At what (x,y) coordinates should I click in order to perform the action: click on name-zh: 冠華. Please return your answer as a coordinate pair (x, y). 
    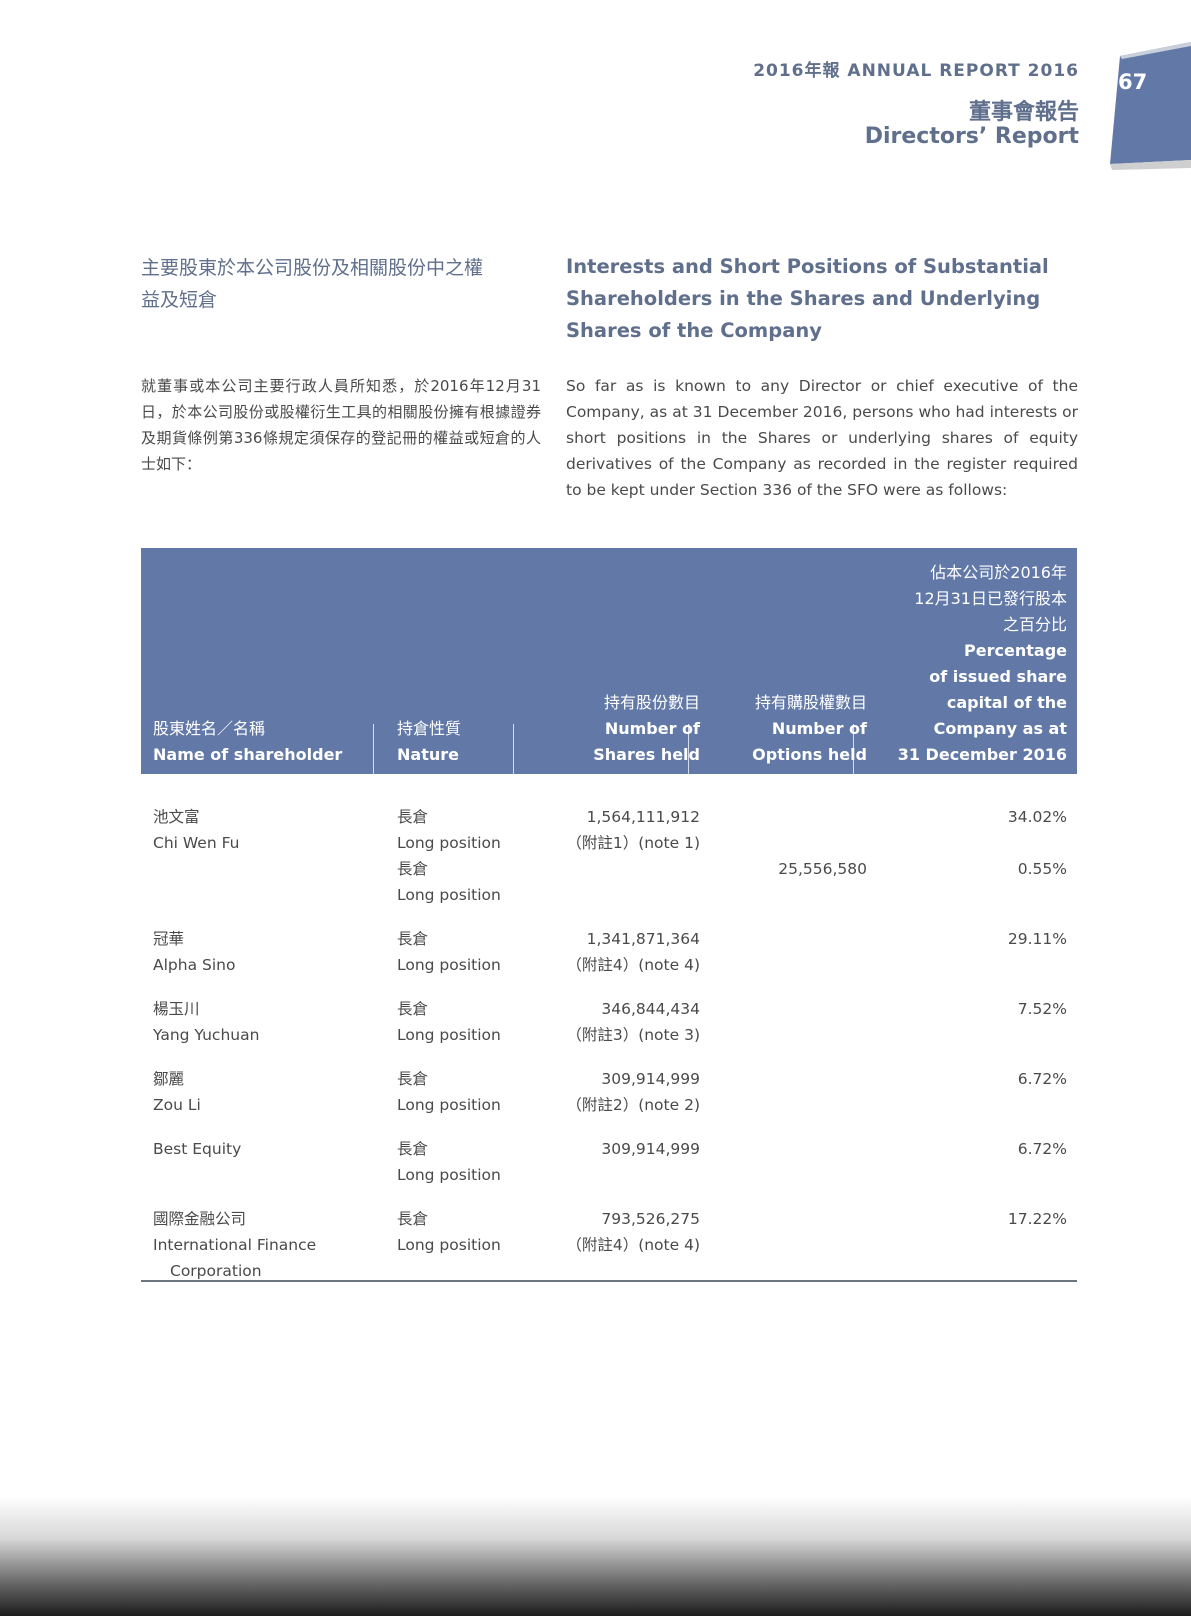
    Looking at the image, I should click on (169, 939).